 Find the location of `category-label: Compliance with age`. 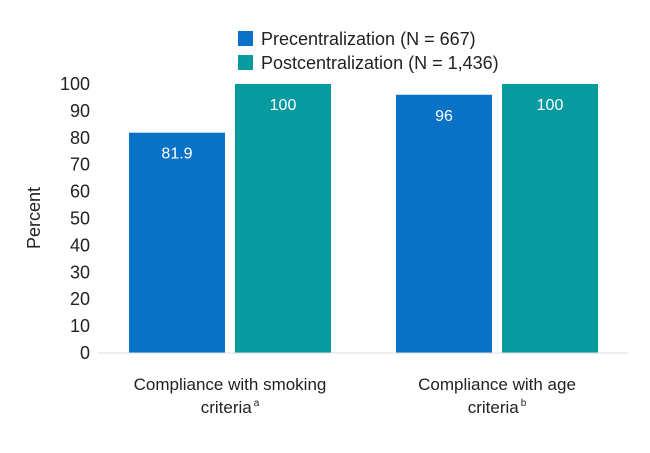

category-label: Compliance with age is located at coordinates (497, 384).